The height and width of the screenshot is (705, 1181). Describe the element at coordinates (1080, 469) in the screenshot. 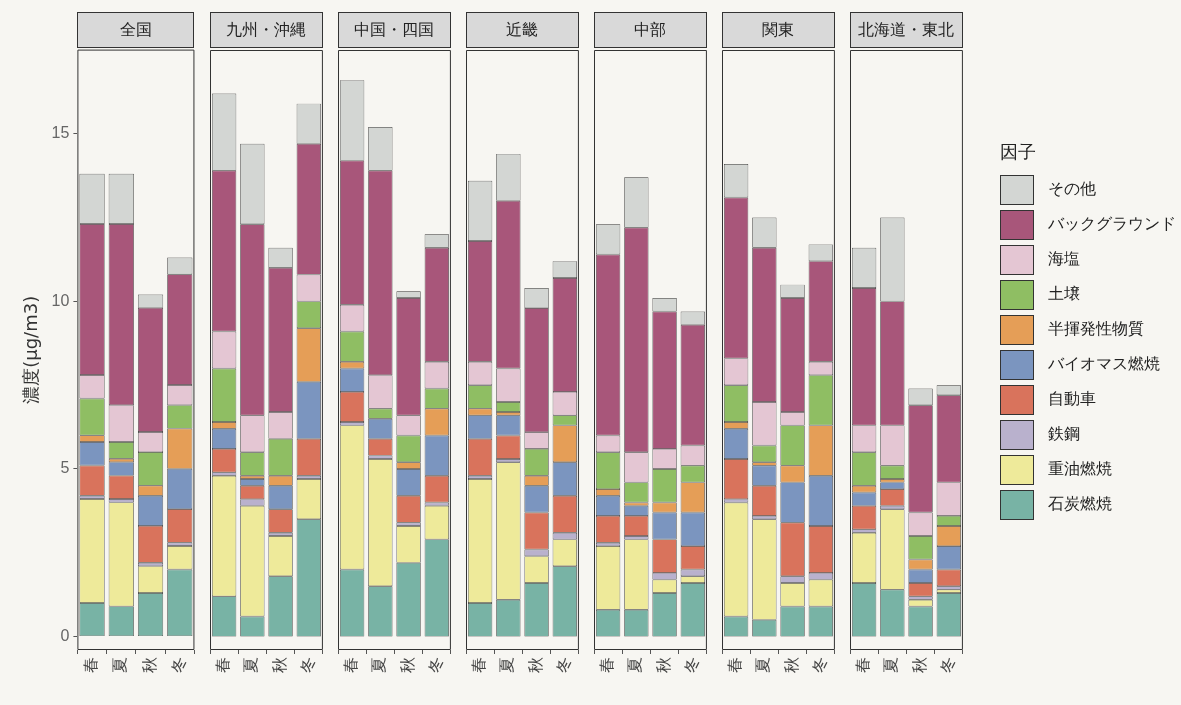

I see `legend-label: 重油燃焼` at that location.